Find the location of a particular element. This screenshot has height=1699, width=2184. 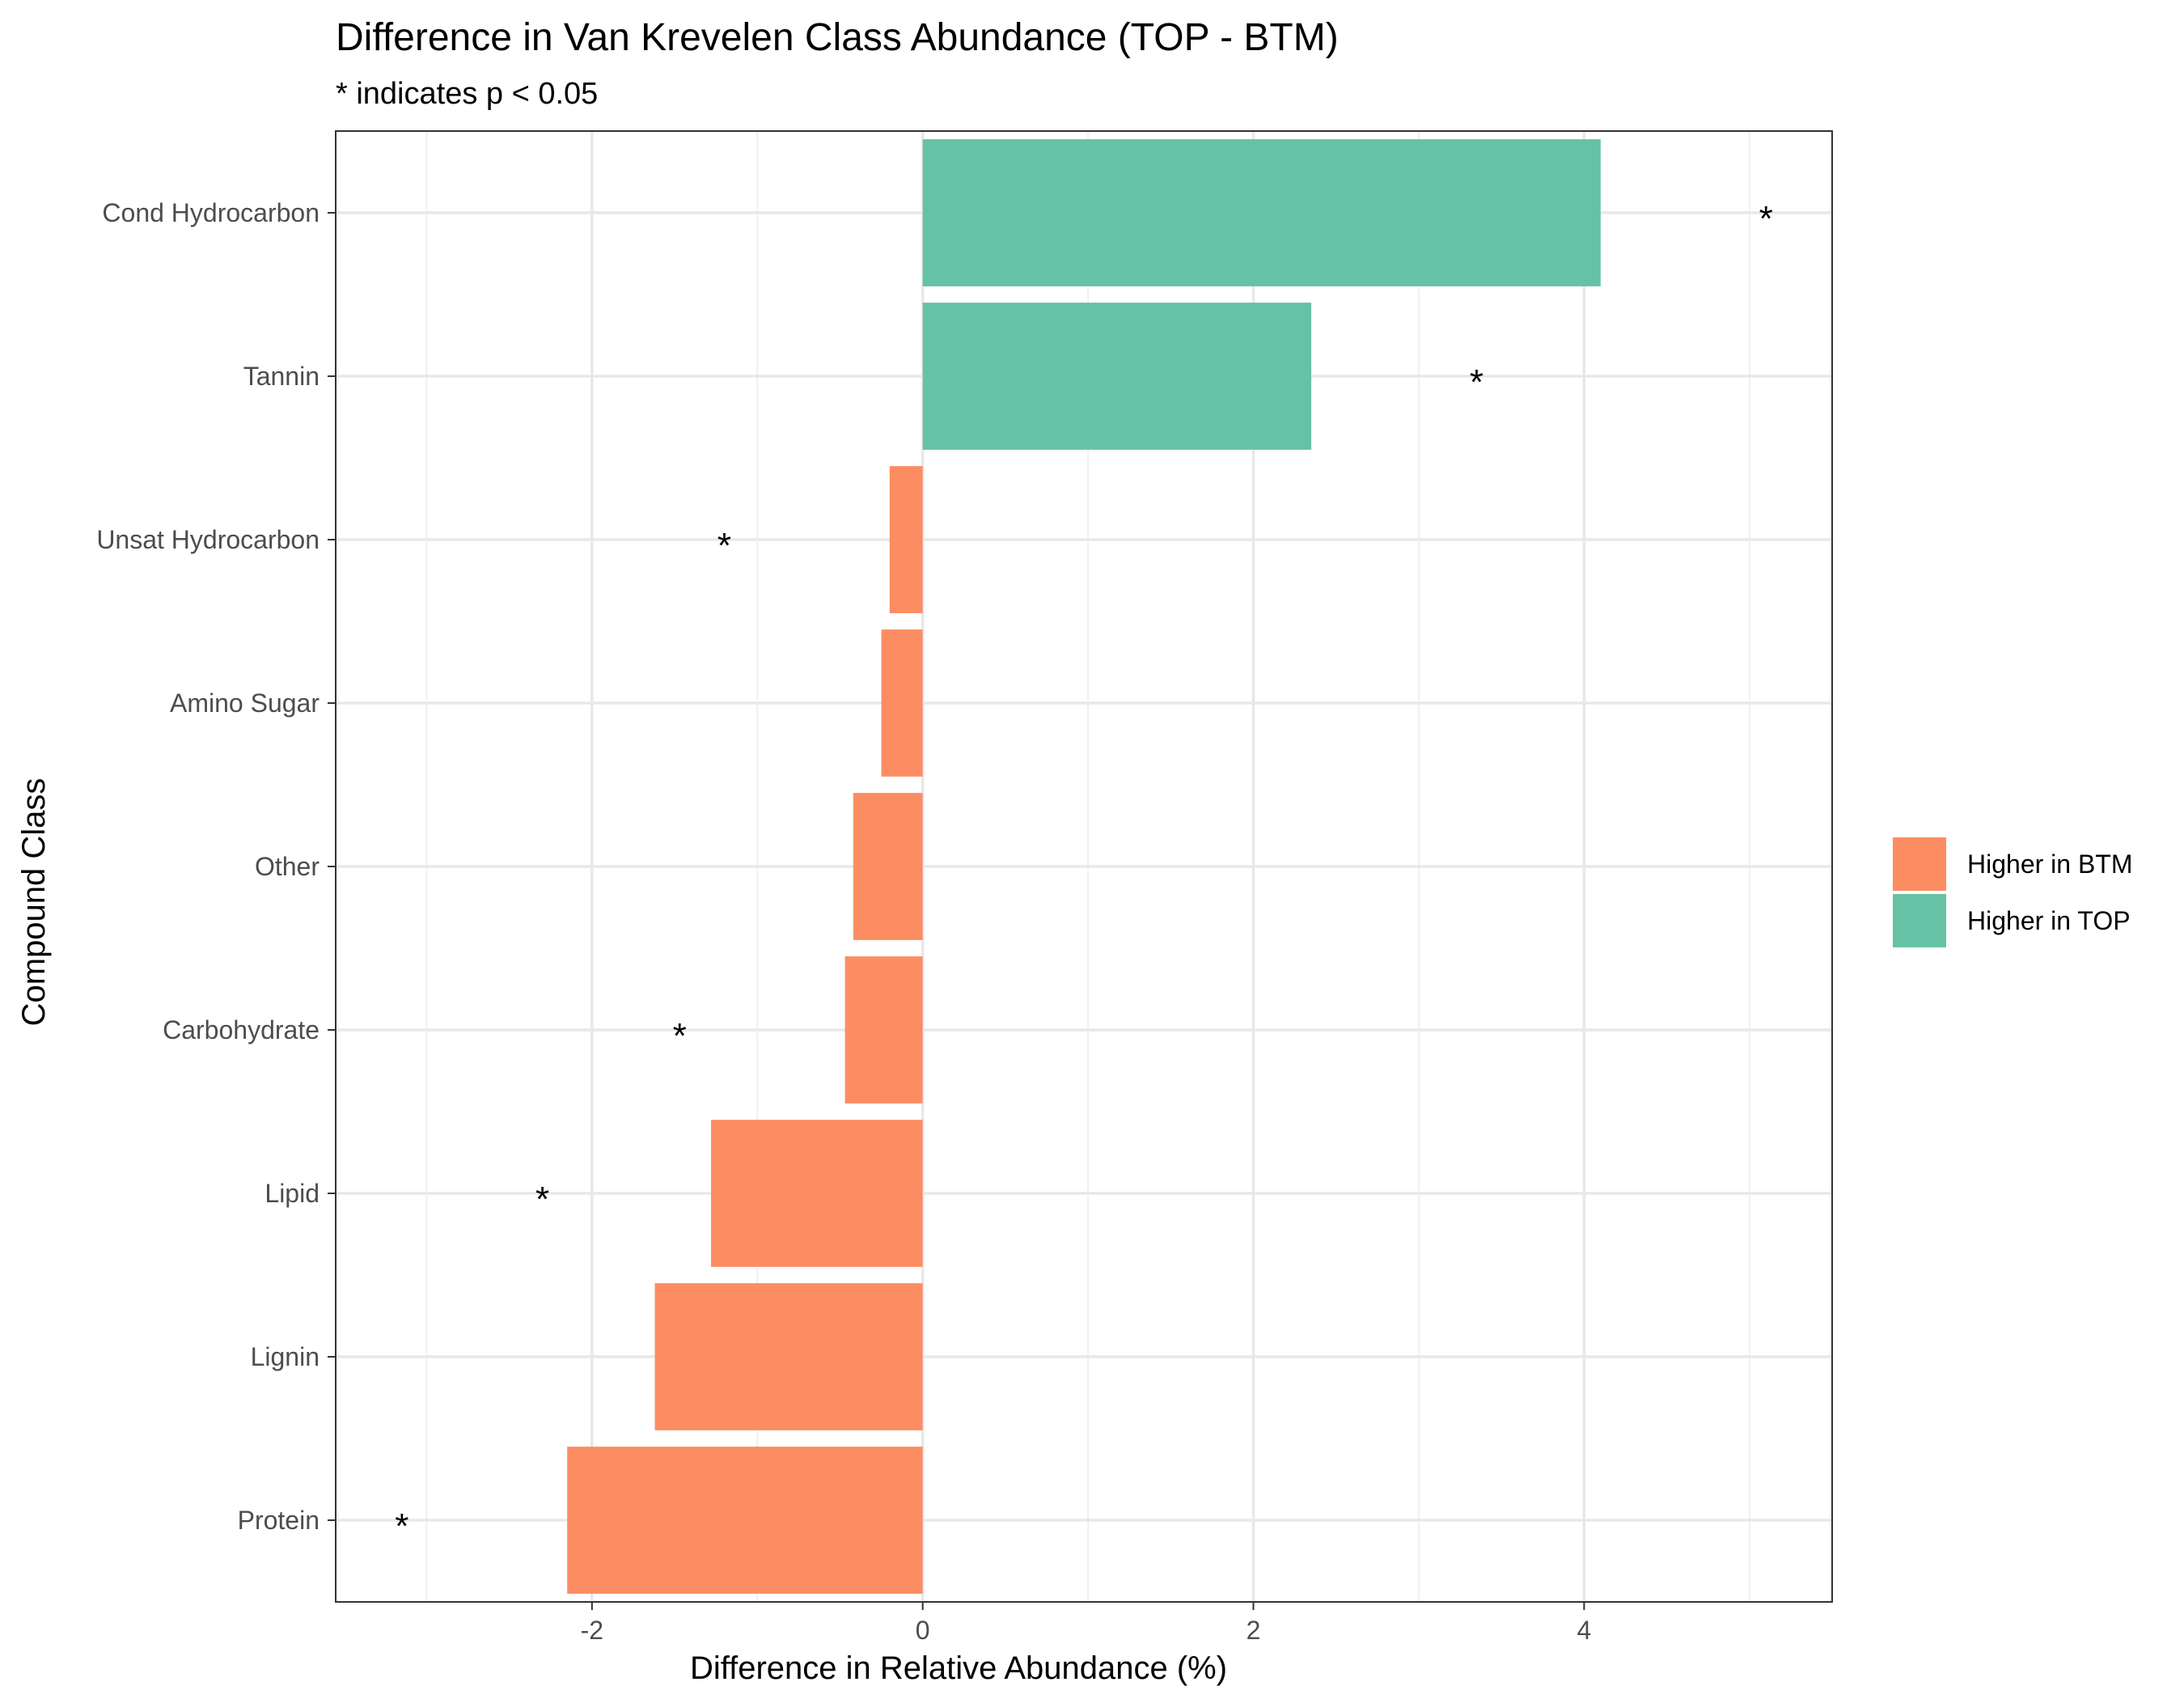

x-tick-label: 4 is located at coordinates (1584, 1630).